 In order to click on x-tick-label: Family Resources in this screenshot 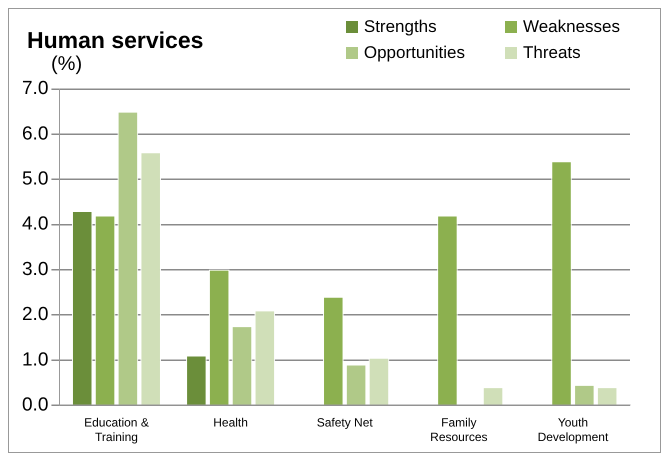, I will do `click(459, 430)`.